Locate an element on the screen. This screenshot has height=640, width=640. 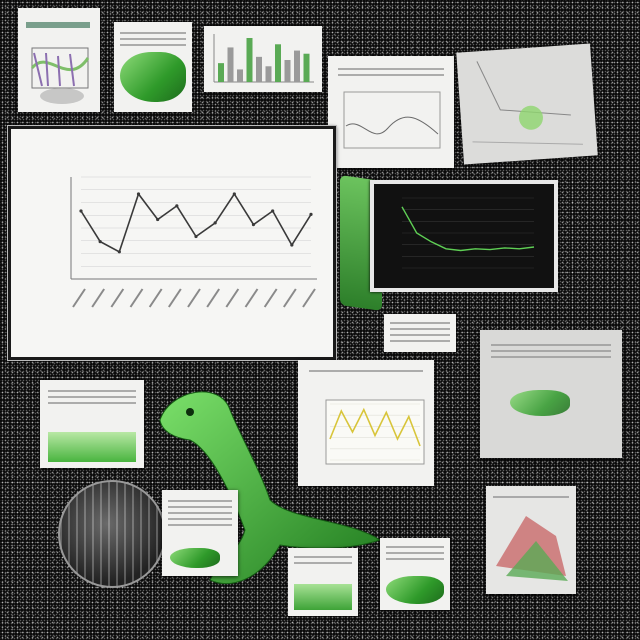
notes-card is located at coordinates (200, 533).